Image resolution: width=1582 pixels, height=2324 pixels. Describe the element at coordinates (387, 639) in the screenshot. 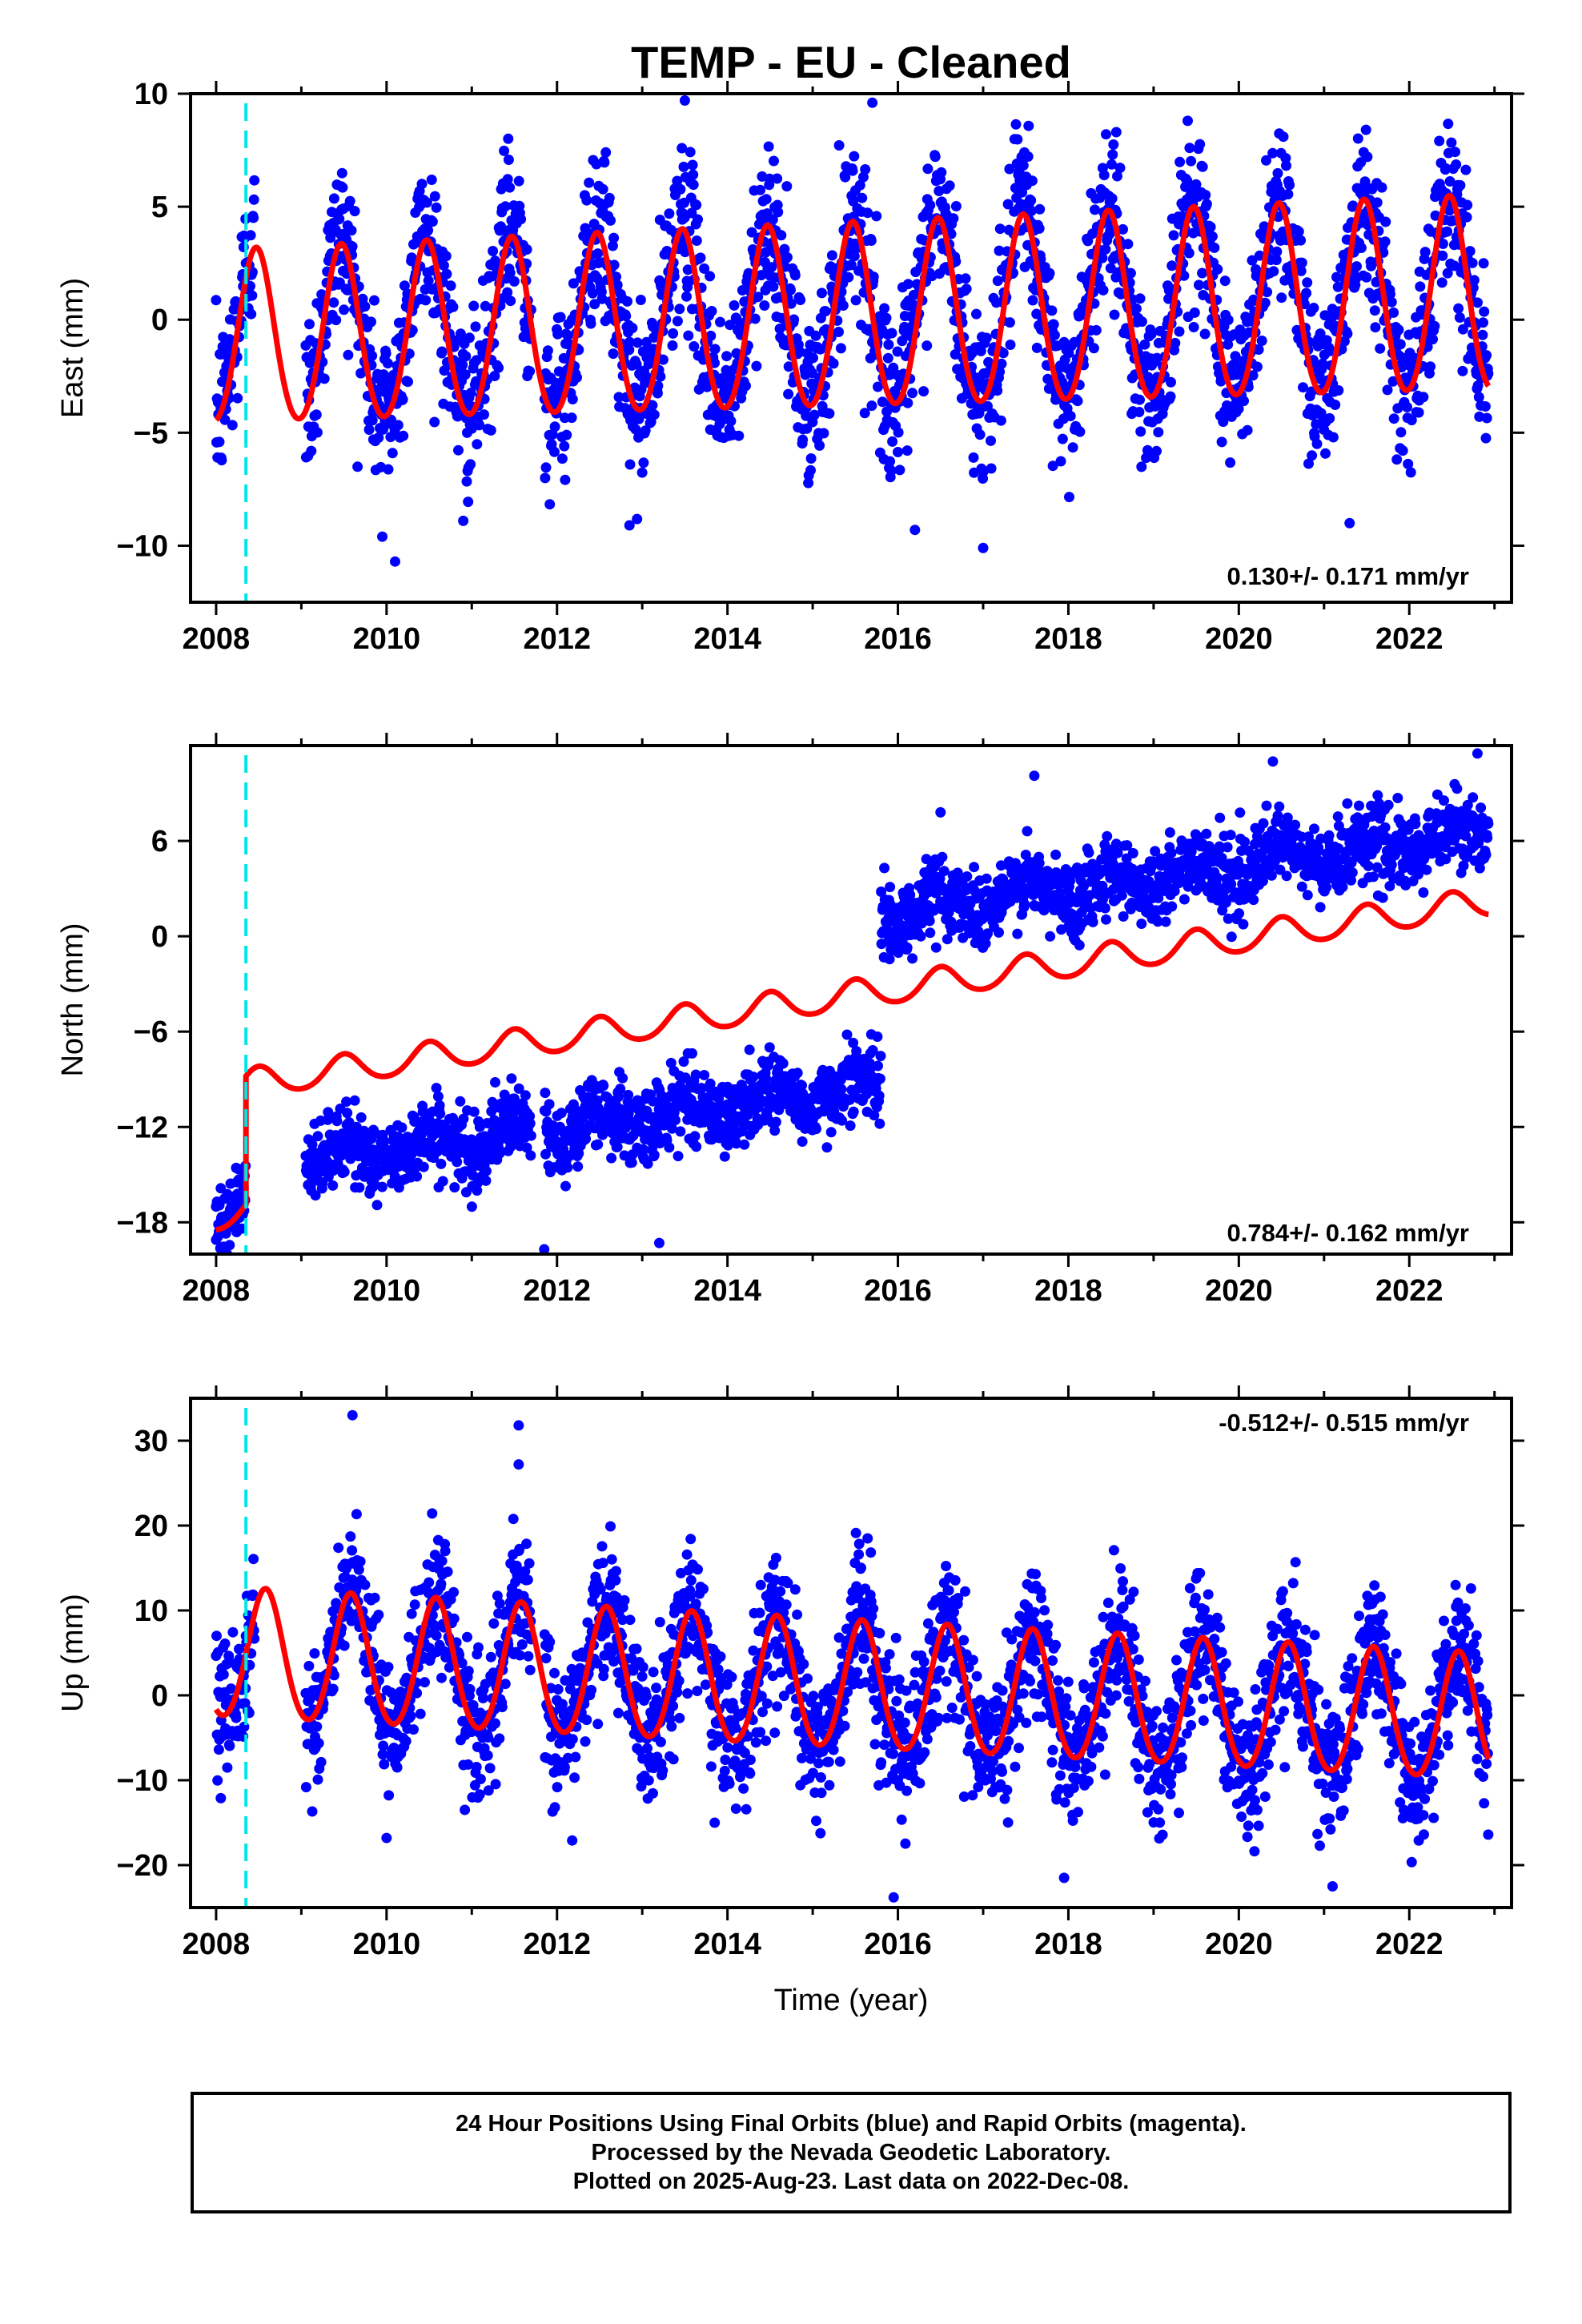

I see `east-x-tick-label: 2010` at that location.